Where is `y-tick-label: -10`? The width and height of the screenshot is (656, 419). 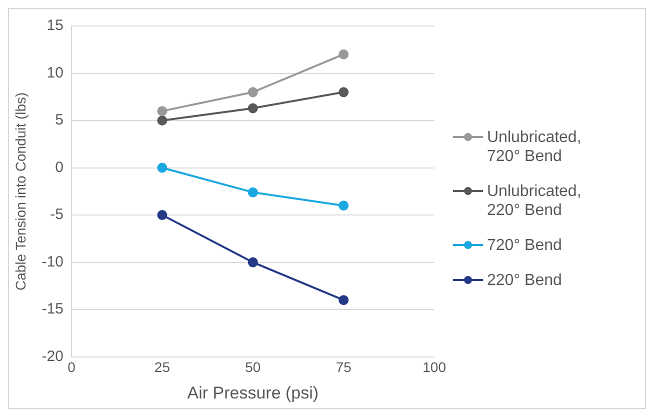
y-tick-label: -10 is located at coordinates (53, 261).